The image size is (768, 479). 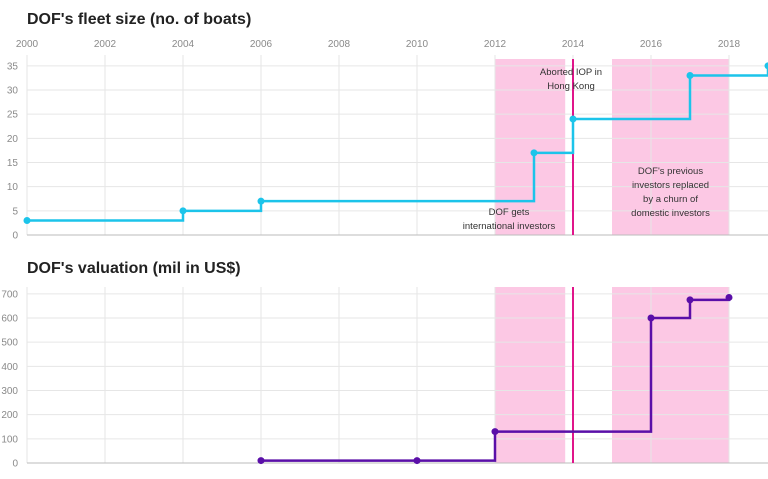 I want to click on fleet-period-annotation: DOF gets, so click(x=509, y=212).